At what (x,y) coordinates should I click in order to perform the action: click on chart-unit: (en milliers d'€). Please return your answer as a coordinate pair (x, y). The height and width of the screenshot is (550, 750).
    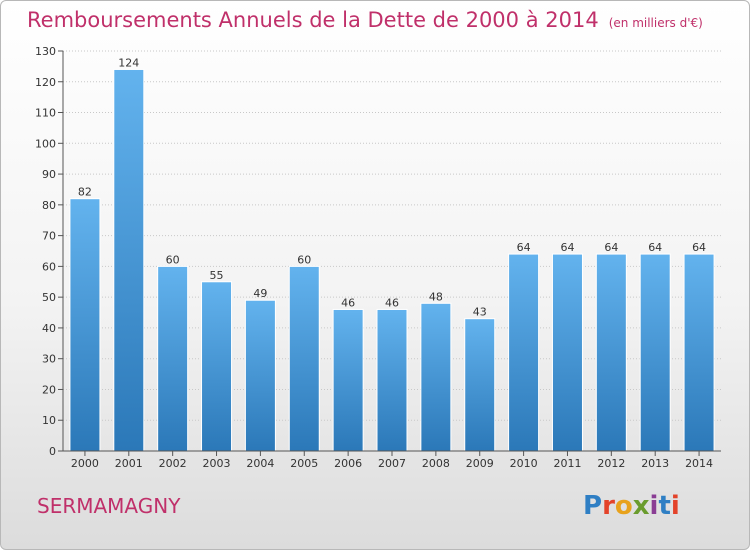
    Looking at the image, I should click on (655, 23).